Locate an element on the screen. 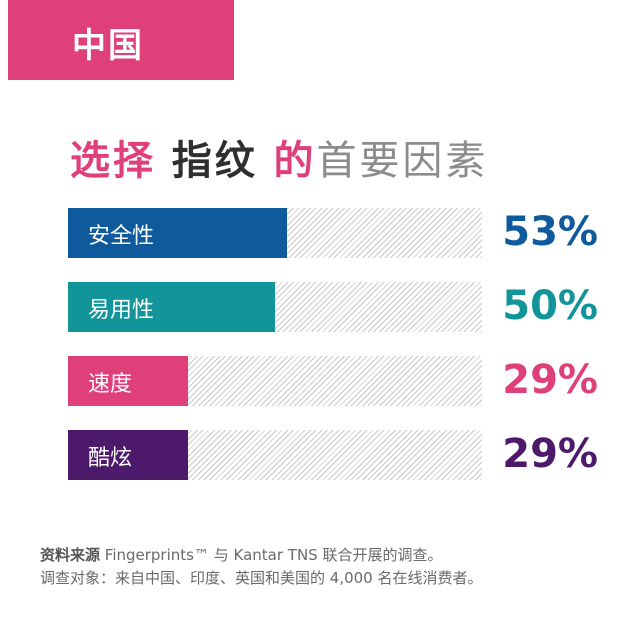 The width and height of the screenshot is (638, 621). chart-title: 选择 指纹 的首要因素 is located at coordinates (279, 157).